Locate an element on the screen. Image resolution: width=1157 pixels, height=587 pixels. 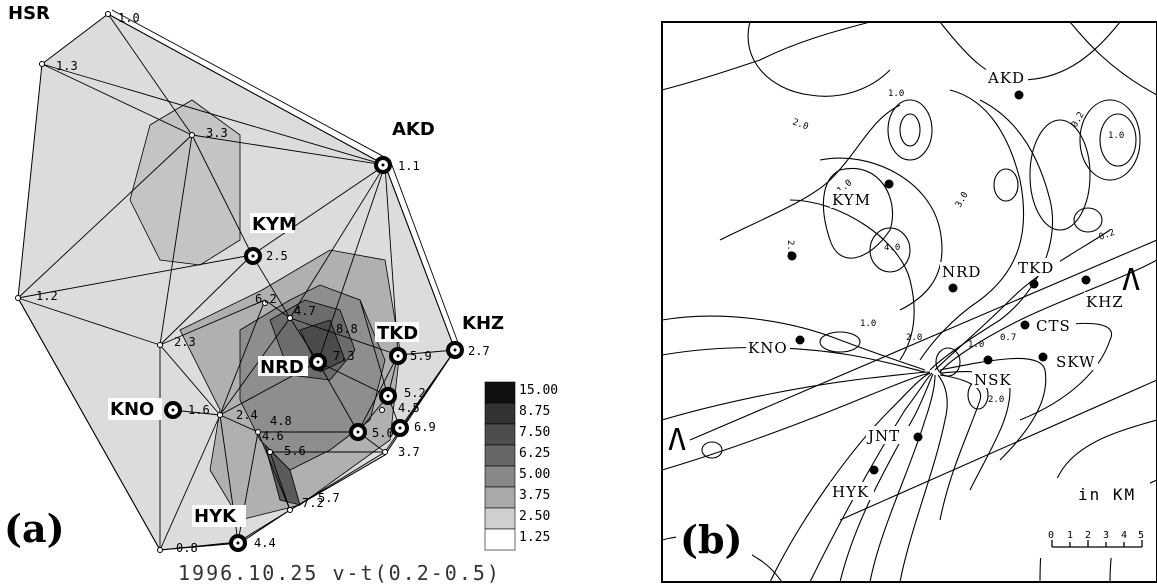
scale-title: in KM is located at coordinates (1107, 494).